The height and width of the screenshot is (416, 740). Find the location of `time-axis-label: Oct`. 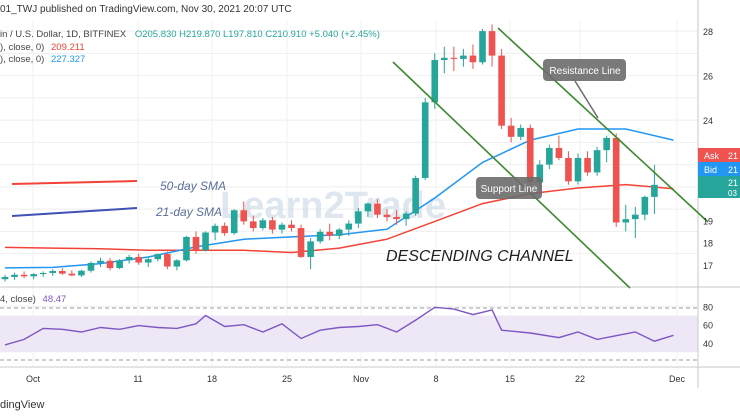

time-axis-label: Oct is located at coordinates (33, 379).